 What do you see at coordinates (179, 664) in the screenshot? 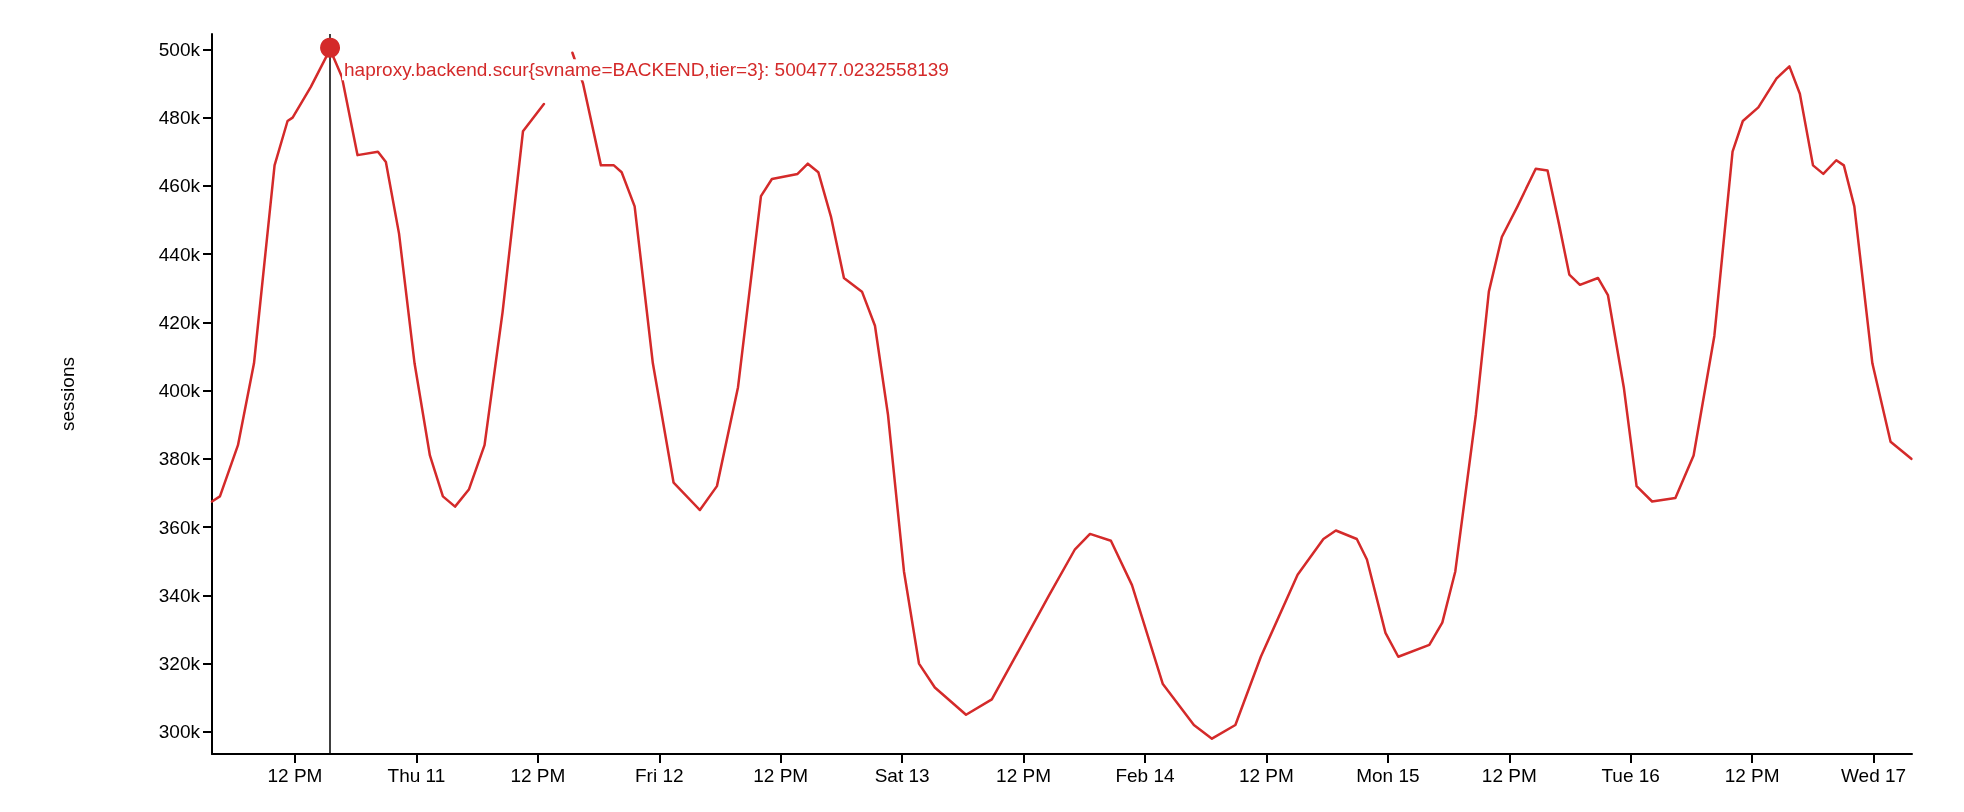
I see `y-tick-label: 320k` at bounding box center [179, 664].